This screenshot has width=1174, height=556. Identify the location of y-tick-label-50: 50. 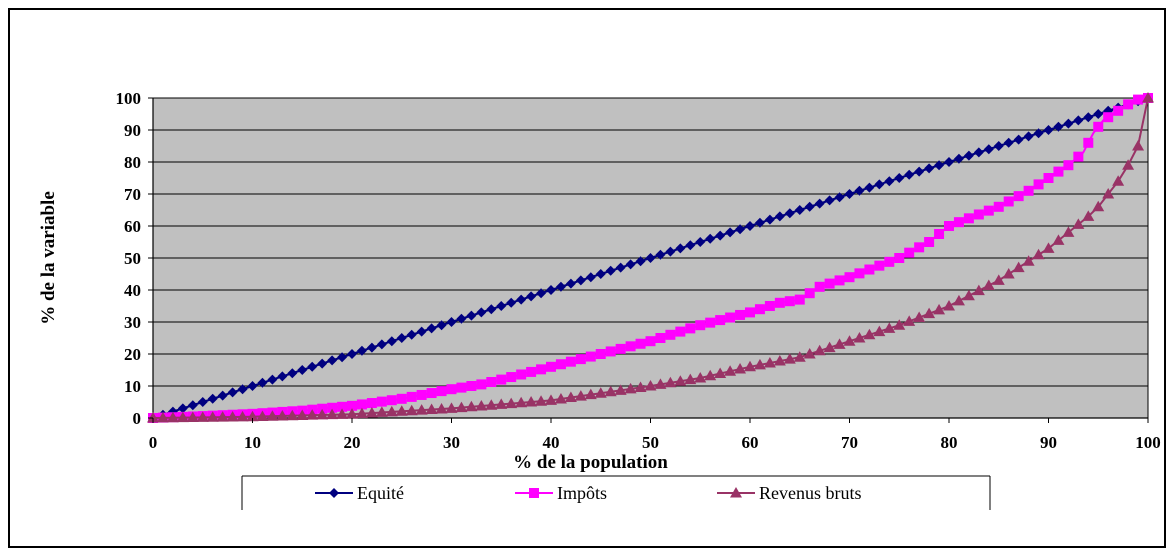
(132, 258).